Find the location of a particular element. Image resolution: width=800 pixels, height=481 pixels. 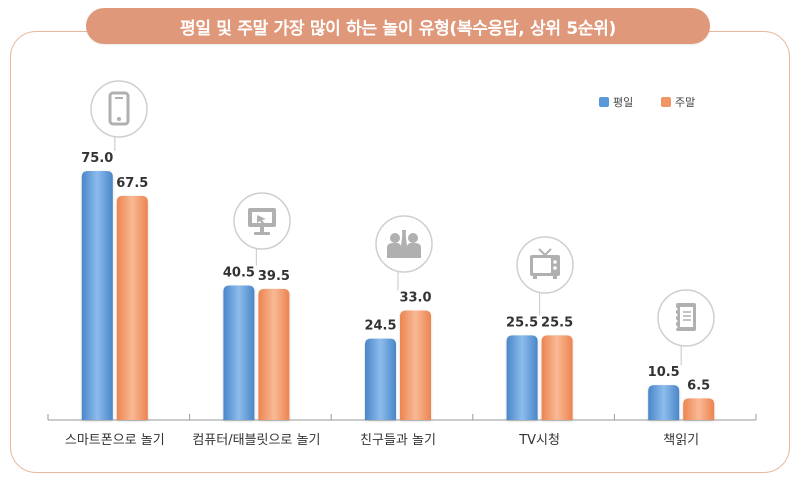

friends-icon is located at coordinates (404, 244).